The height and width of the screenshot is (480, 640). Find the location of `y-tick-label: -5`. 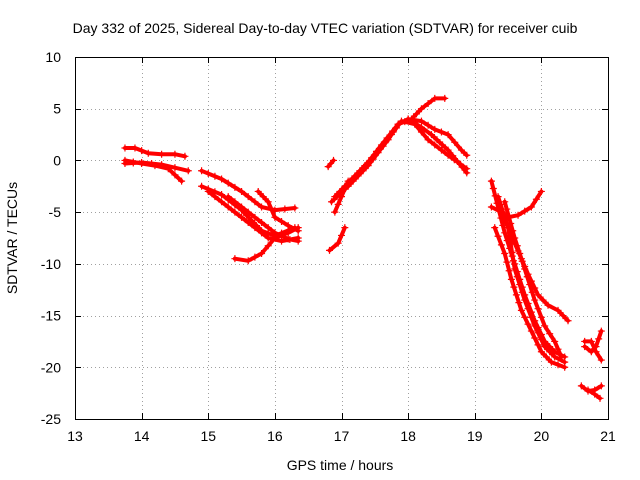

y-tick-label: -5 is located at coordinates (55, 212).